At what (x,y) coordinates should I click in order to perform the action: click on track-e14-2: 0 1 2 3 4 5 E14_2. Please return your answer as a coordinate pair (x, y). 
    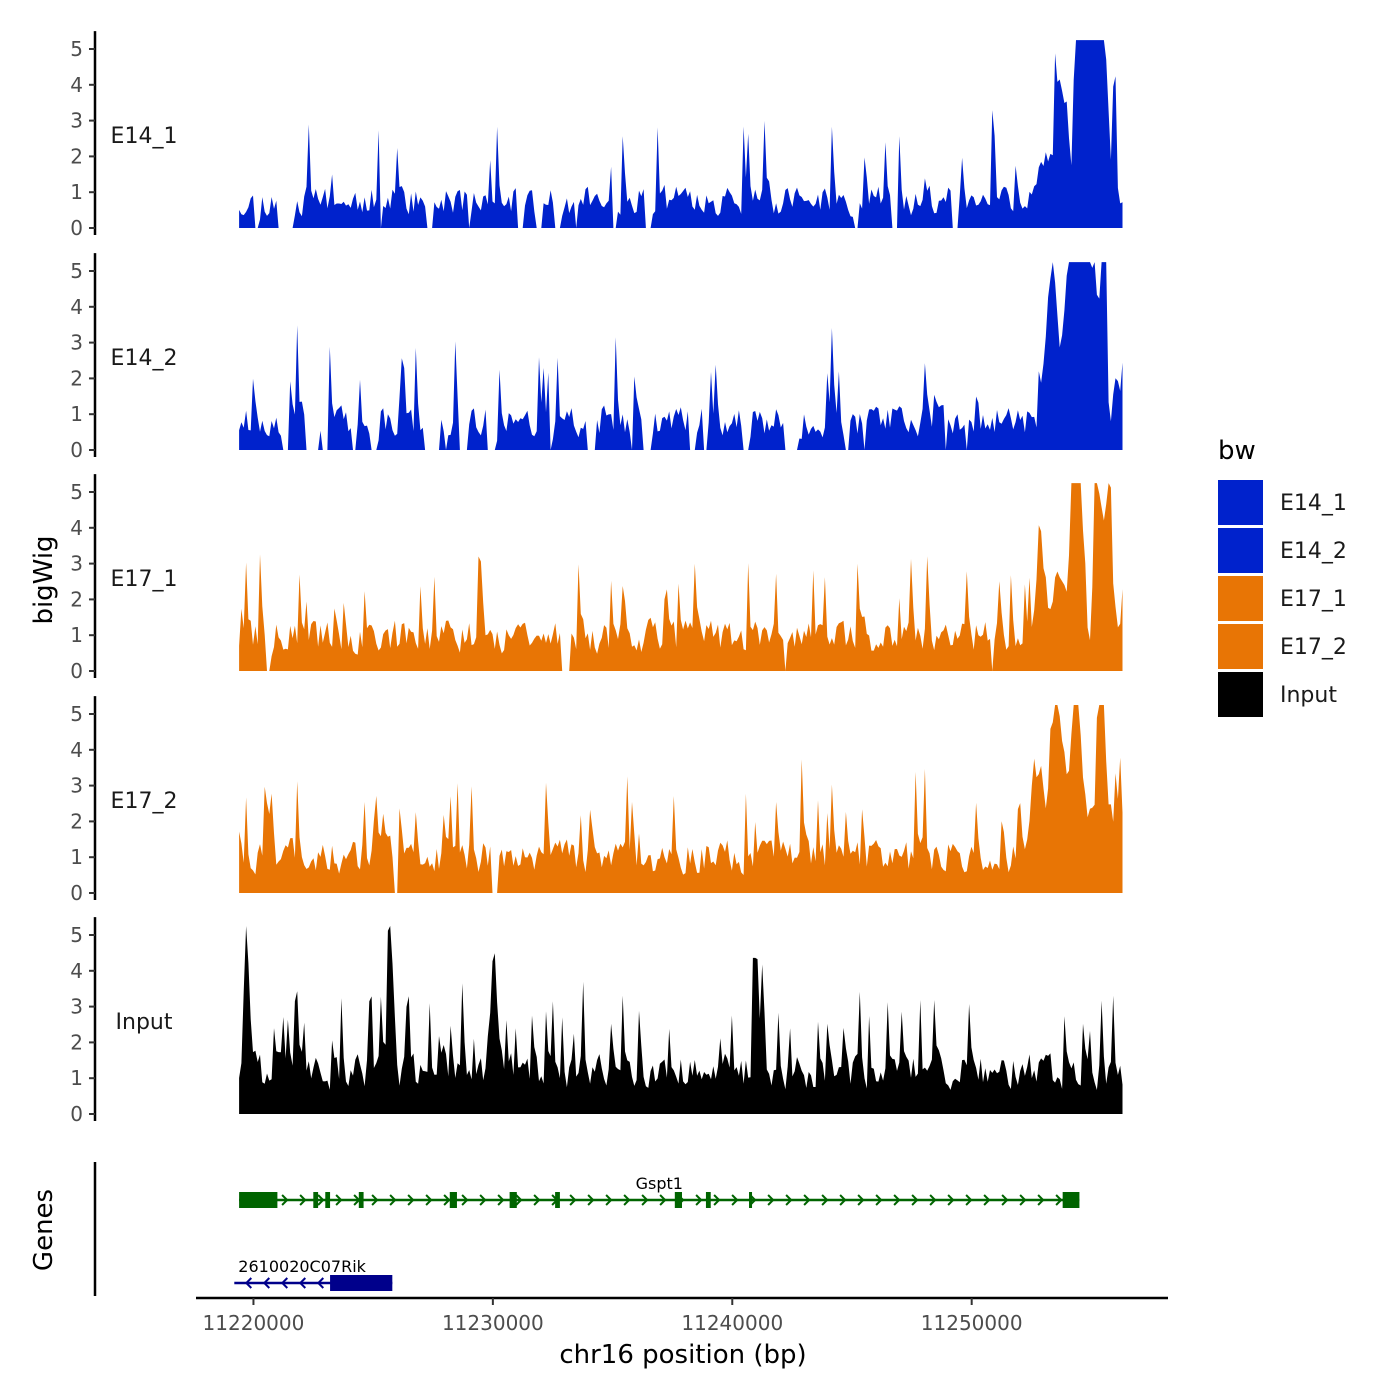
    Looking at the image, I should click on (596, 357).